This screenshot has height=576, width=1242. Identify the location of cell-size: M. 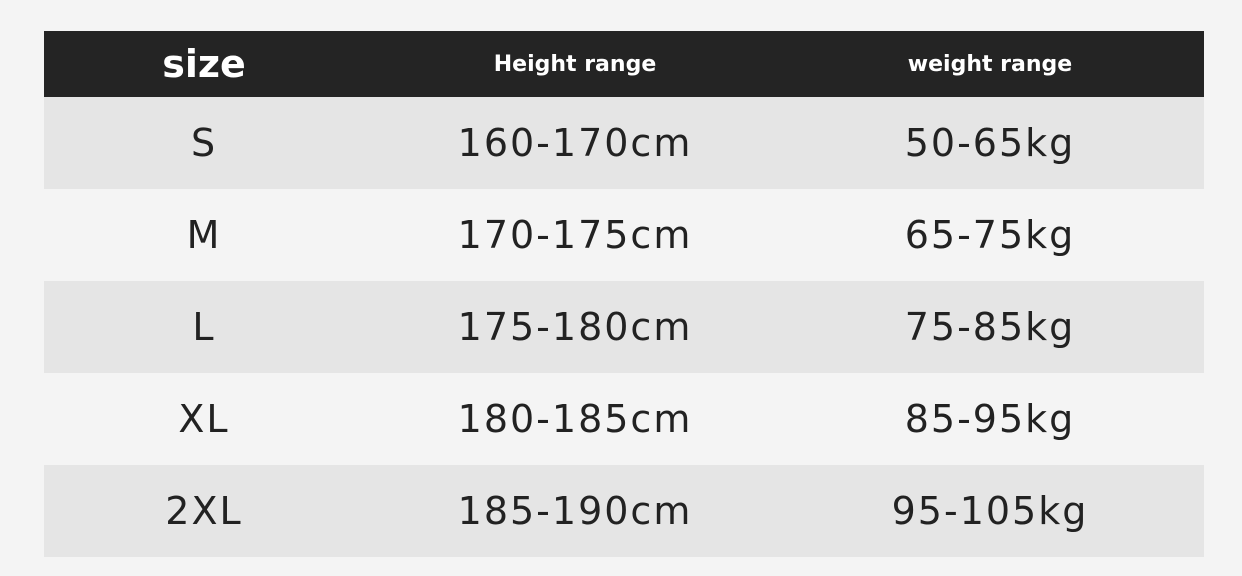
(204, 235).